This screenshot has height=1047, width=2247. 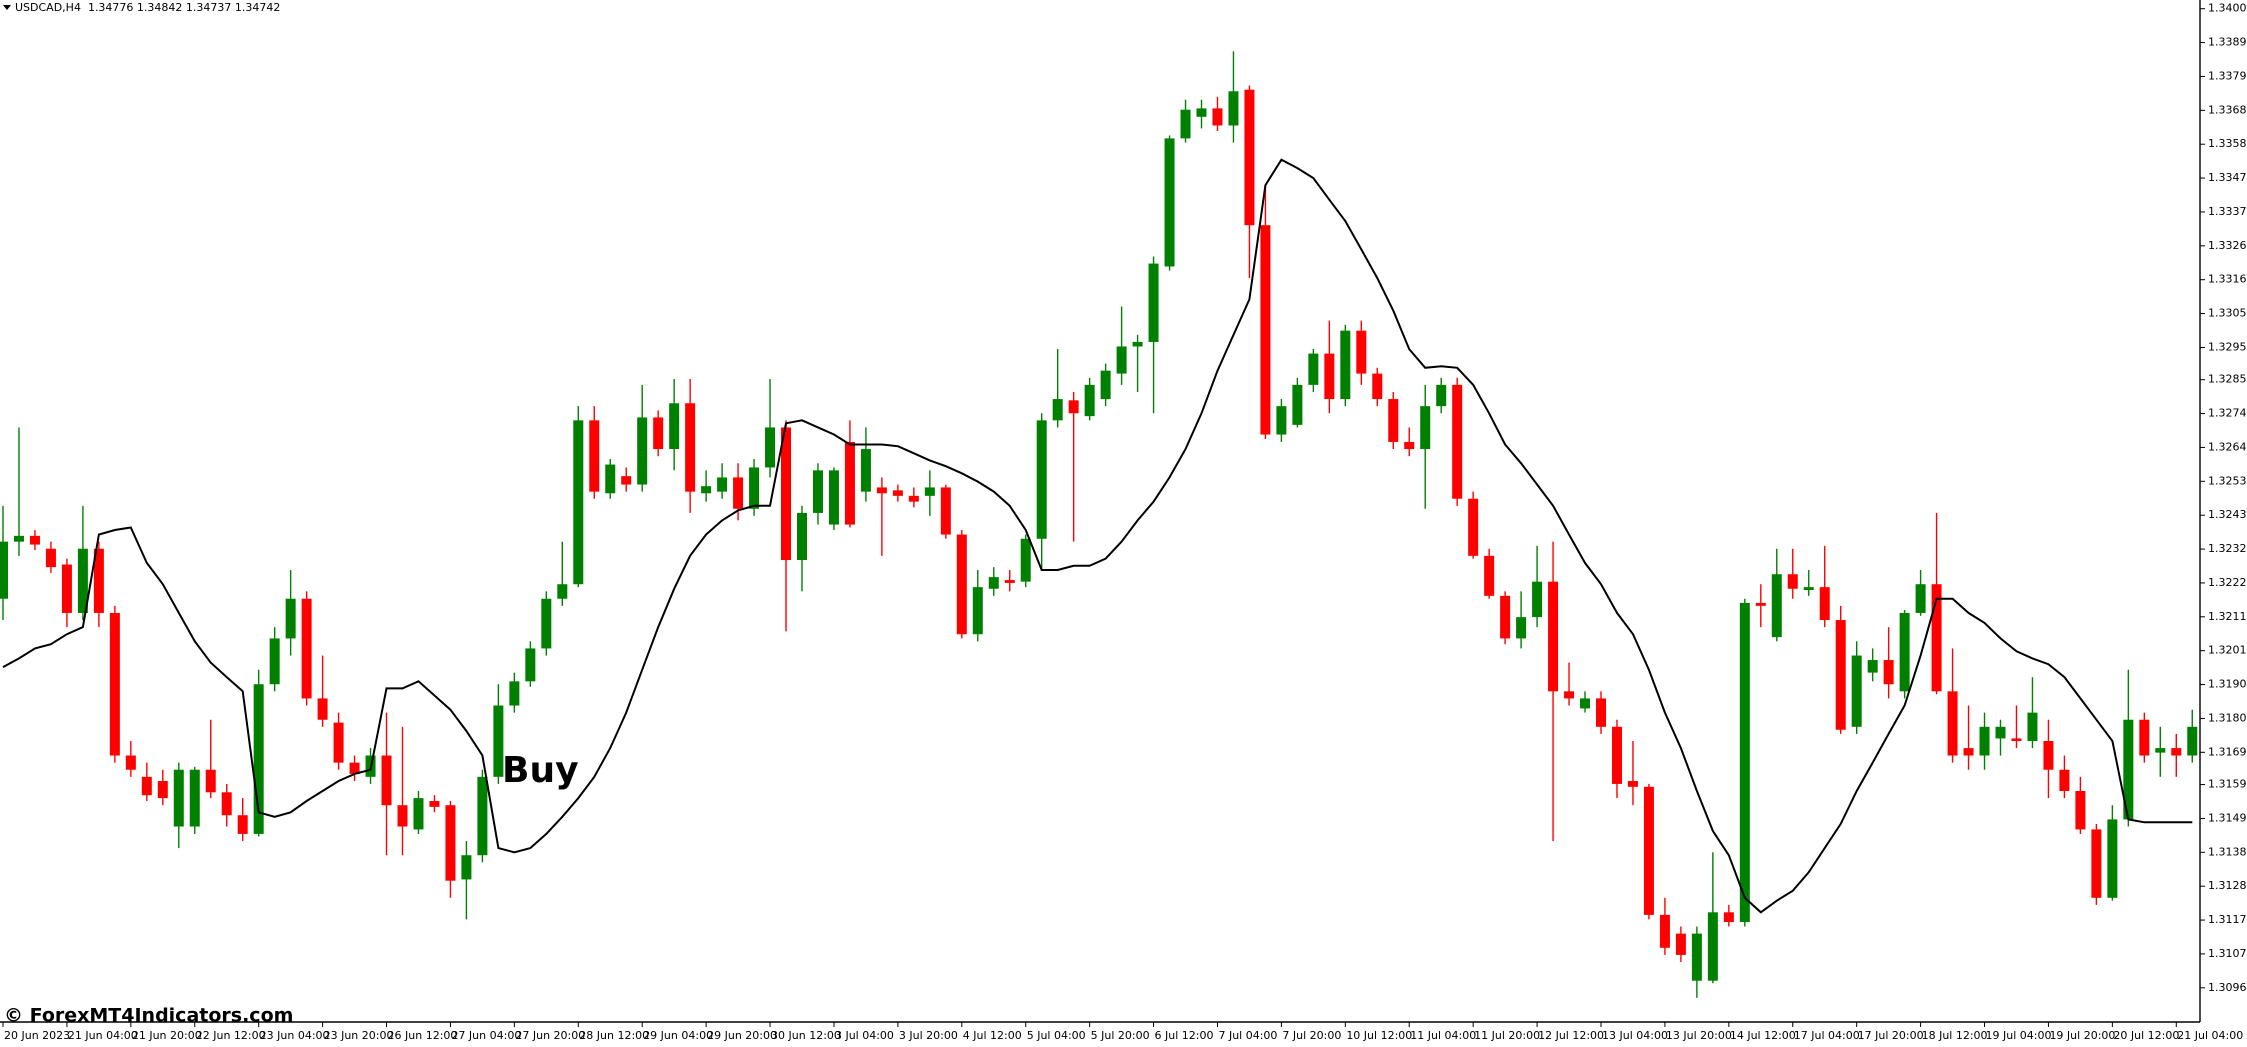 What do you see at coordinates (2227, 177) in the screenshot?
I see `y-tick-label: 1.33475` at bounding box center [2227, 177].